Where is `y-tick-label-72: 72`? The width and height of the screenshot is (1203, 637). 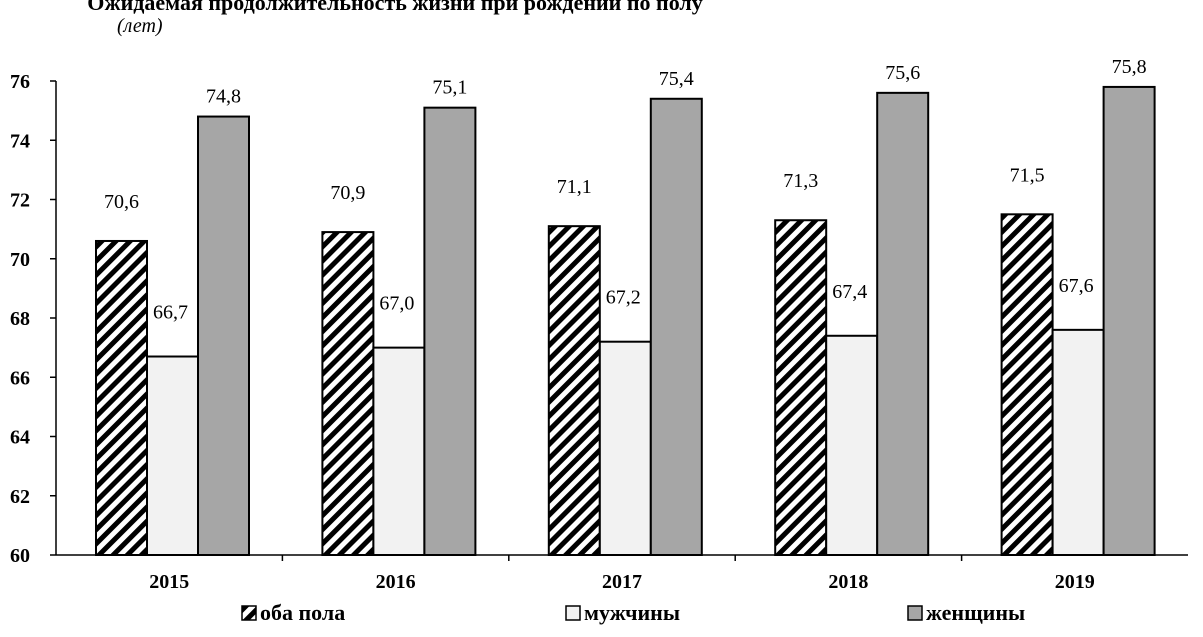 y-tick-label-72: 72 is located at coordinates (20, 201).